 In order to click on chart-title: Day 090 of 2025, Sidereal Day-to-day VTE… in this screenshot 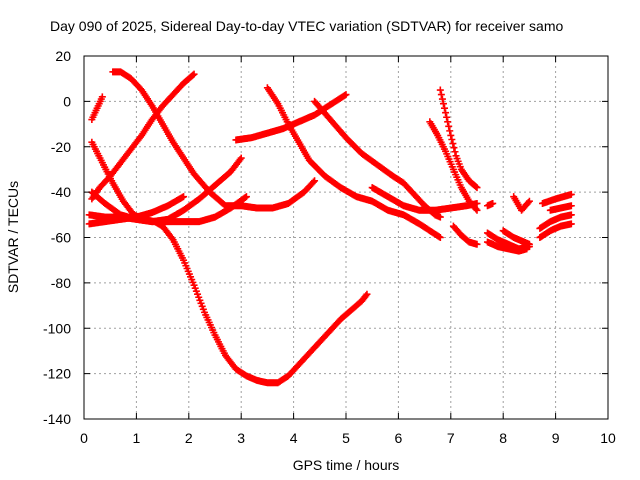, I will do `click(306, 26)`.